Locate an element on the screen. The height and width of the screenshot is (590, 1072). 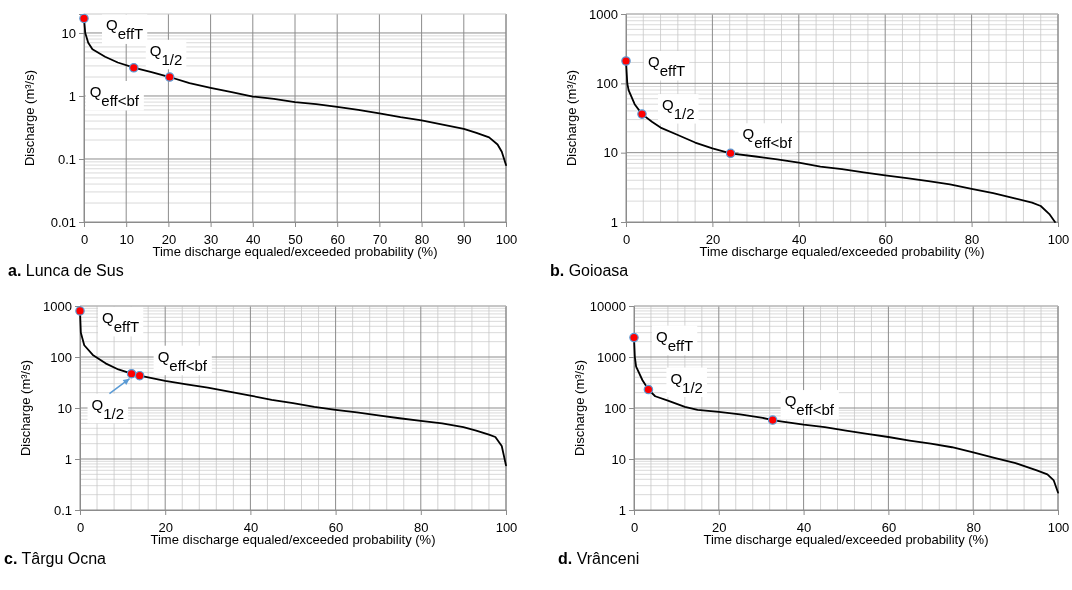
y-tick-label: 10000 is located at coordinates (607, 306).